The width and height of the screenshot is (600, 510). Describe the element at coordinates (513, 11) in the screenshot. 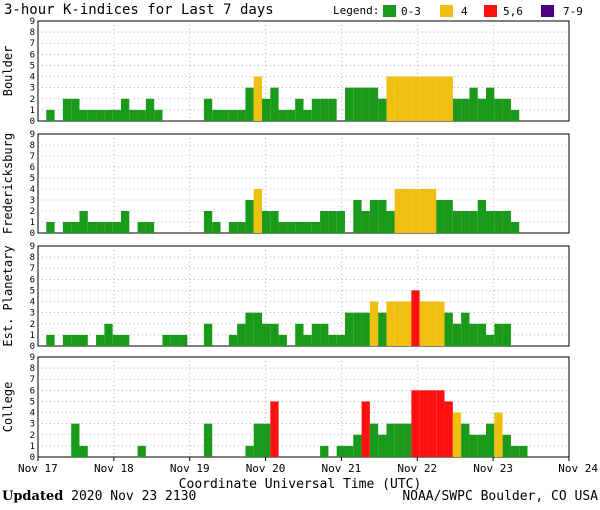

I see `legend-item-label-2: 5,6` at that location.